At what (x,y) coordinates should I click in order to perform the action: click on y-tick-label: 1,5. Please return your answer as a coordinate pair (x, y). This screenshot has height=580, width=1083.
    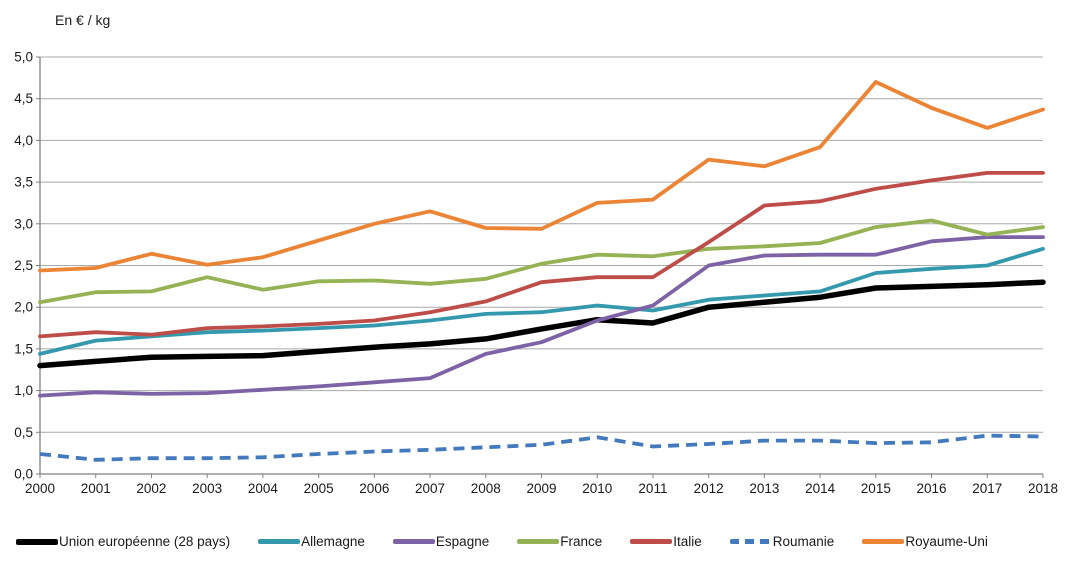
    Looking at the image, I should click on (23, 348).